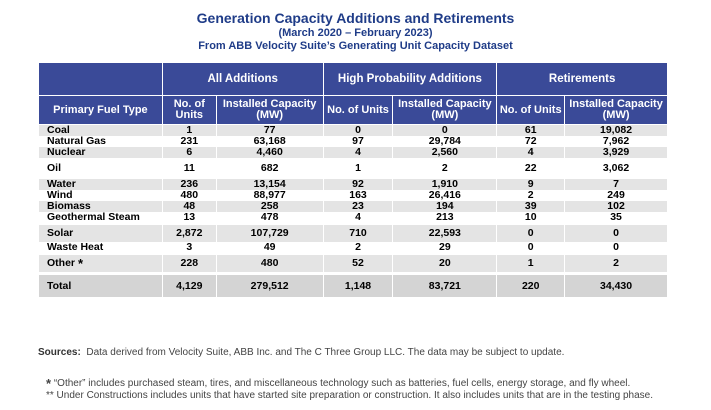  Describe the element at coordinates (582, 79) in the screenshot. I see `retirements-header: Retirements` at that location.